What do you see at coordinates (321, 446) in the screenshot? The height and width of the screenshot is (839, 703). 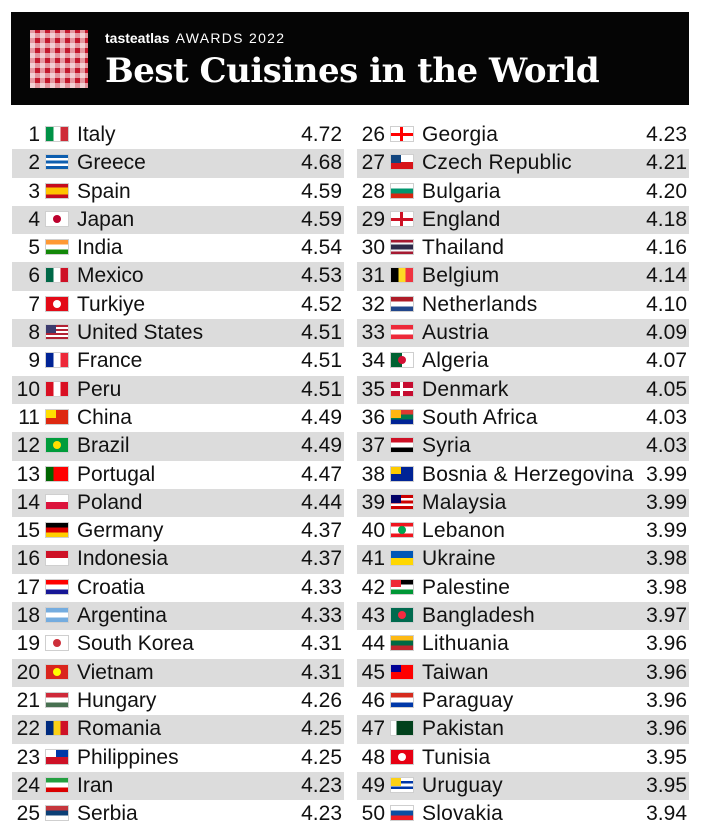 I see `score-value: 4.49` at bounding box center [321, 446].